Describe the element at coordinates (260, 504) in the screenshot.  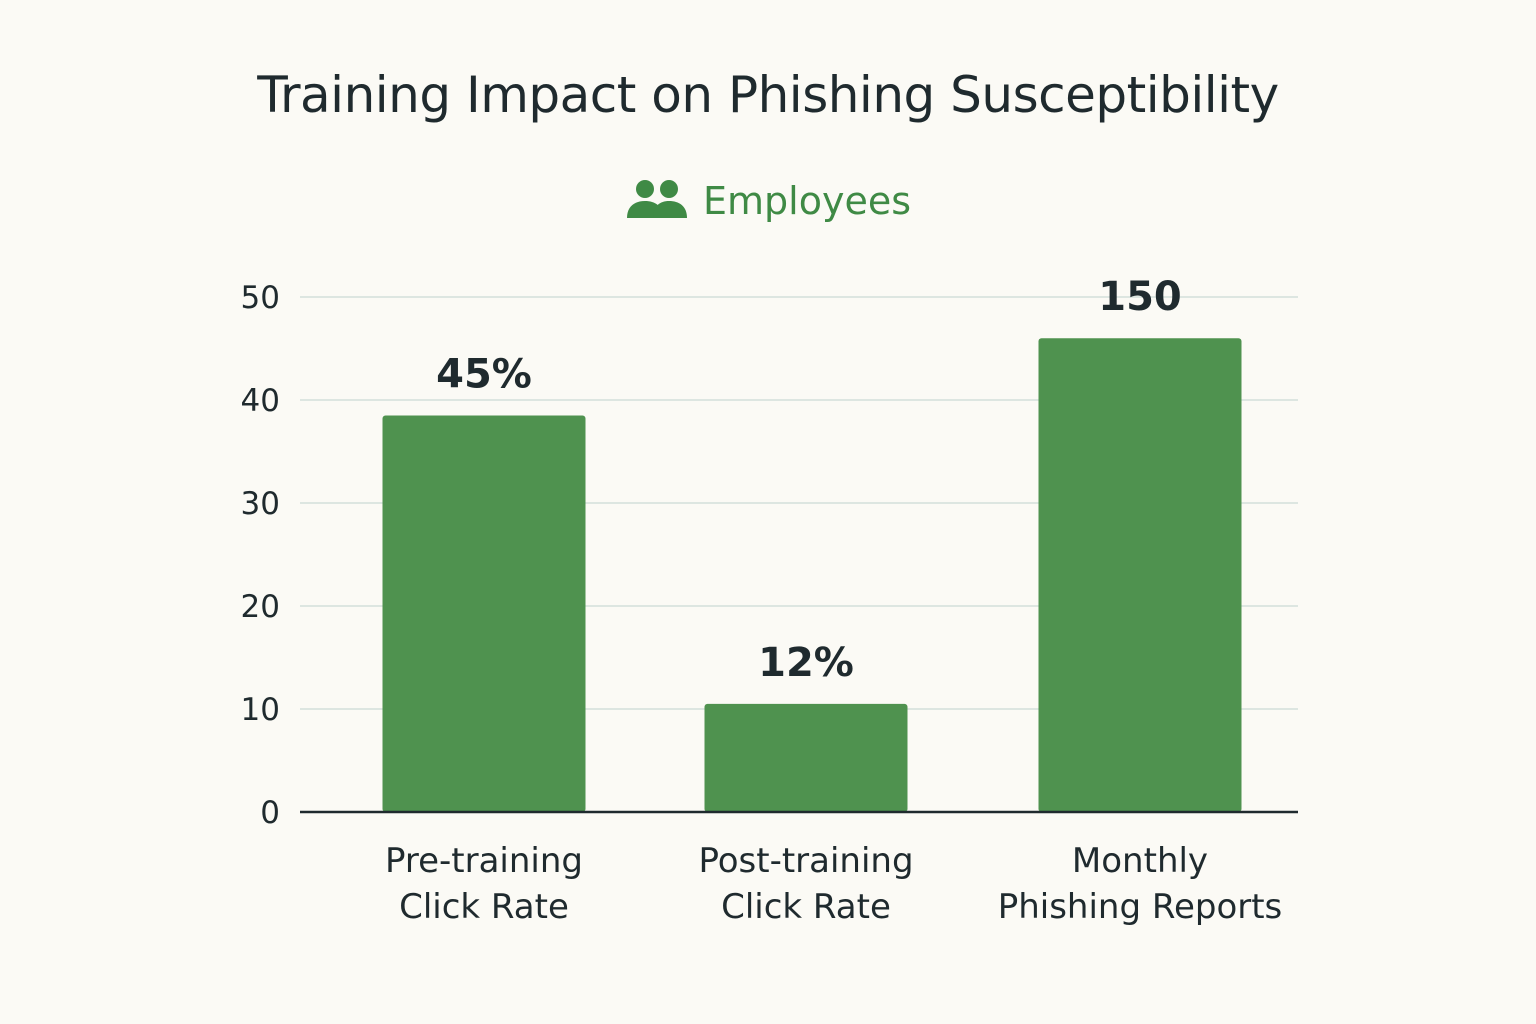
I see `y-tick-label: 30` at that location.